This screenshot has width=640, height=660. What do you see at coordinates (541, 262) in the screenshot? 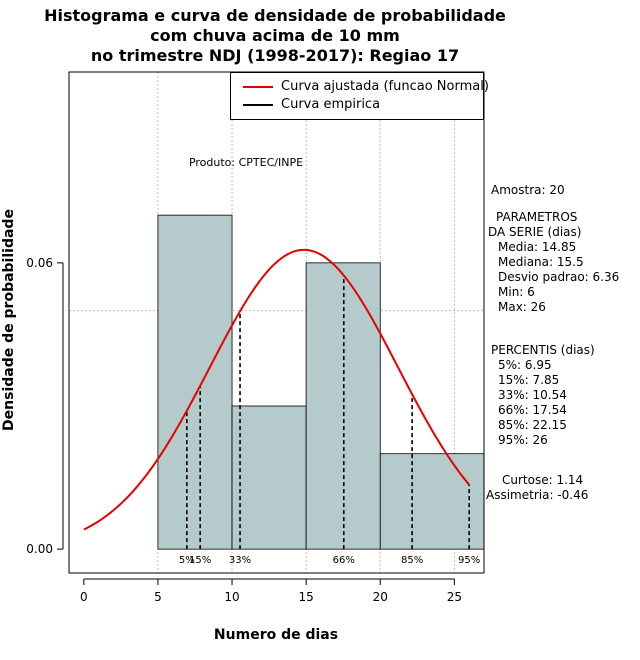
I see `stat-mediana: Mediana: 15.5` at bounding box center [541, 262].